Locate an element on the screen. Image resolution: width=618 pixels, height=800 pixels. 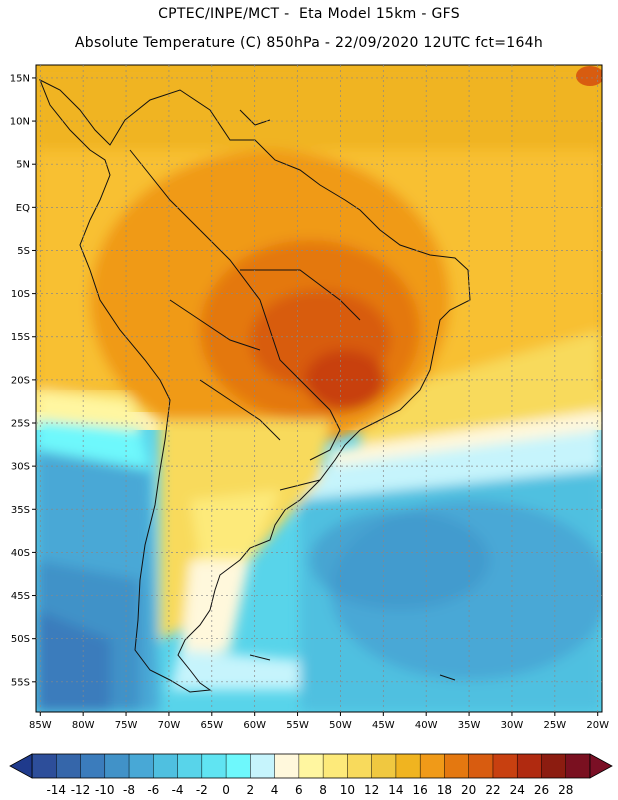
lat-tick-label: 10S is located at coordinates (20, 294).